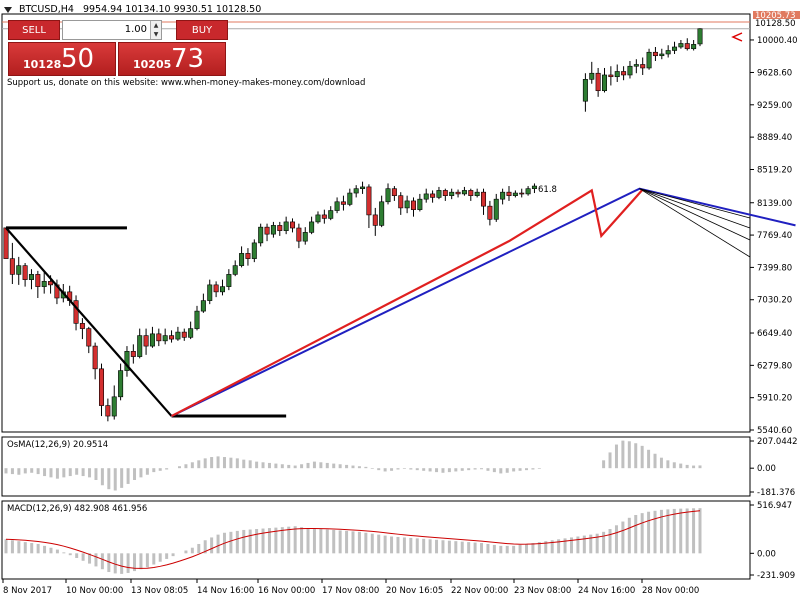  I want to click on x-tick-label: 10 Nov 00:00, so click(94, 591).